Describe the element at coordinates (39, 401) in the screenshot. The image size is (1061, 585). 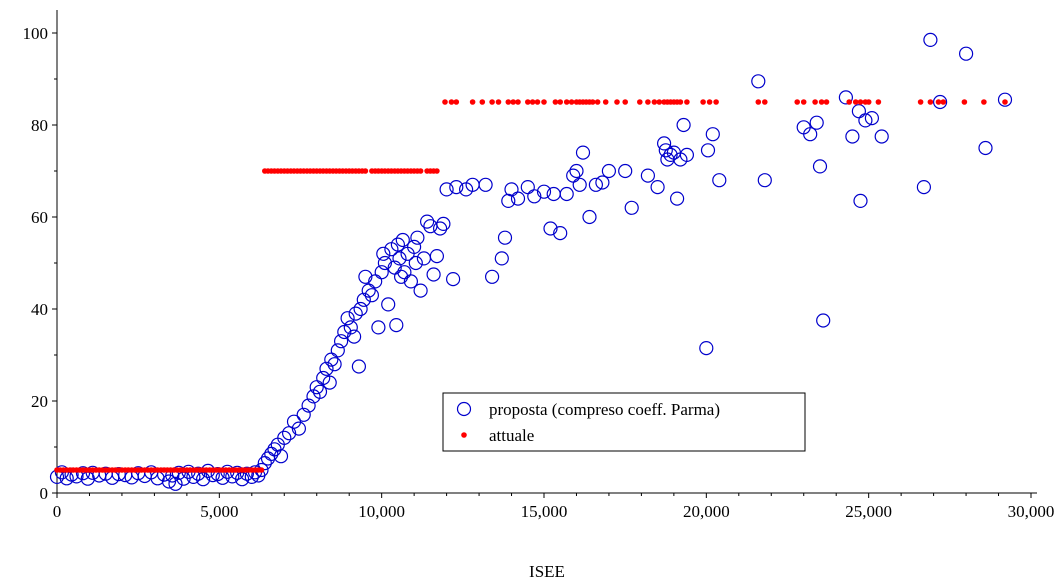
I see `y-tick-label: 20` at that location.